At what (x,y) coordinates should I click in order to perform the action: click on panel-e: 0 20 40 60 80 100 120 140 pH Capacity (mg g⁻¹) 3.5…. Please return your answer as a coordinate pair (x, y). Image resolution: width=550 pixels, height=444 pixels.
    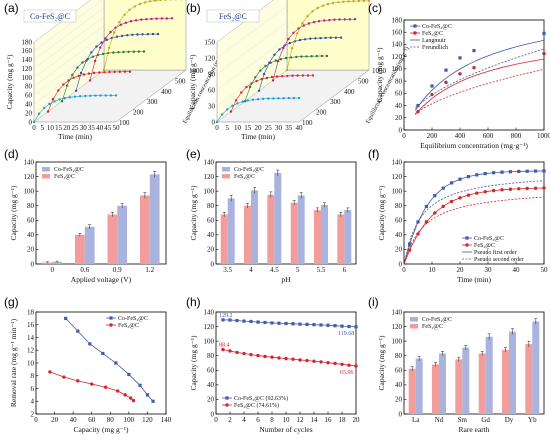
    Looking at the image, I should click on (273, 221).